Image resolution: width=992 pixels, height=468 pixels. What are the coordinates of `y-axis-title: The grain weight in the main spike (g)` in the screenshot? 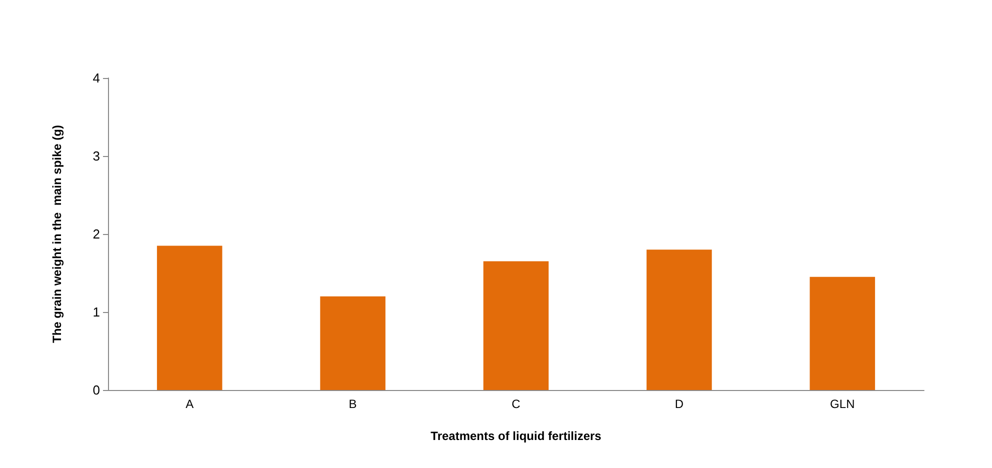 It's located at (57, 234).